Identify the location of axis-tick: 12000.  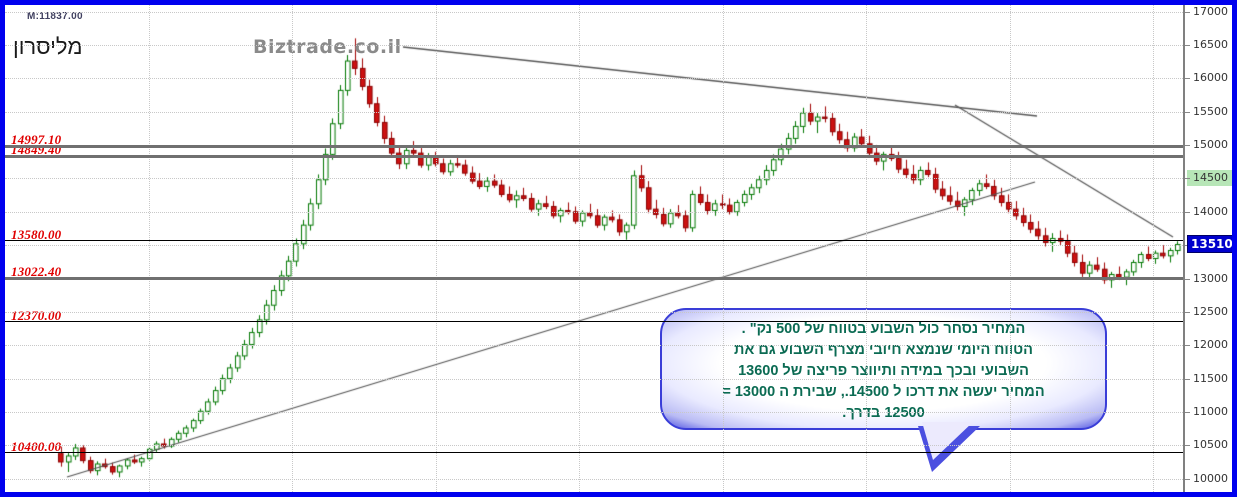
(1210, 345).